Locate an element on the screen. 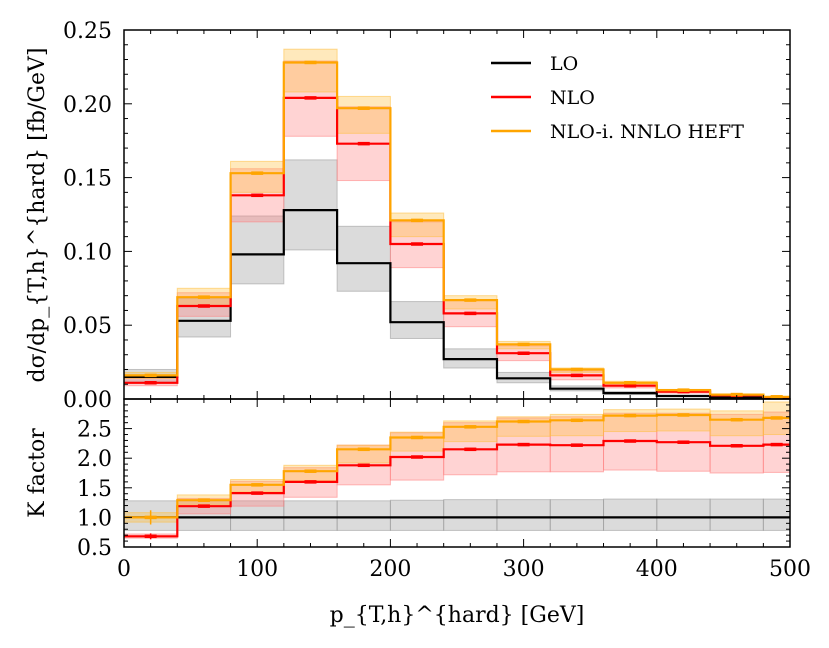 The width and height of the screenshot is (829, 648). top-y-axis-title: dσ/dp_{T,h}^{hard} [fb/GeV] is located at coordinates (37, 215).